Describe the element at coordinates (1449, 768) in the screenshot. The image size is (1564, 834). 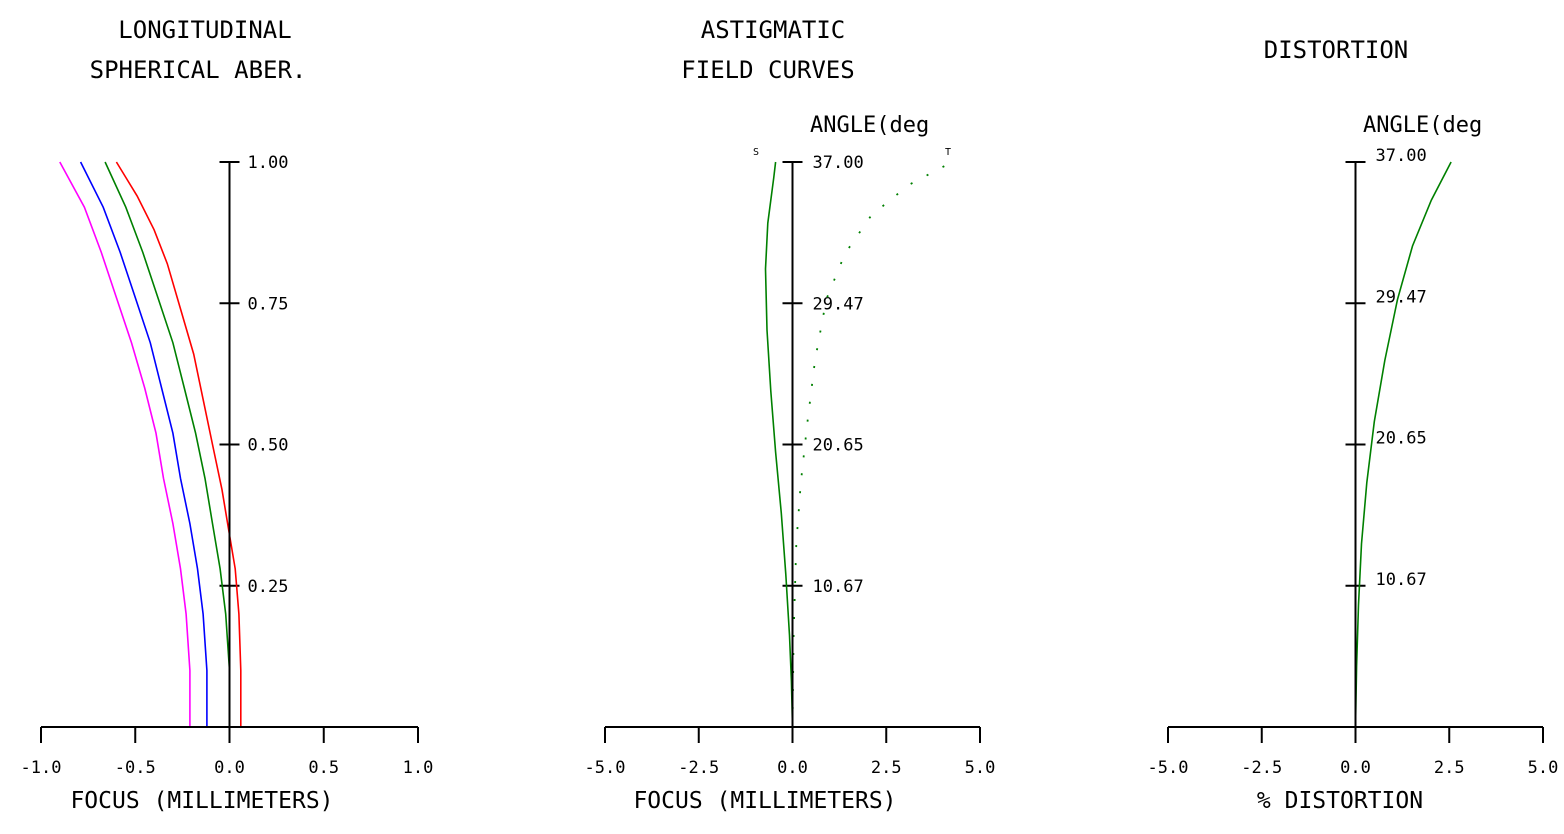
I see `distortion-x-tick-label: 2.5` at that location.